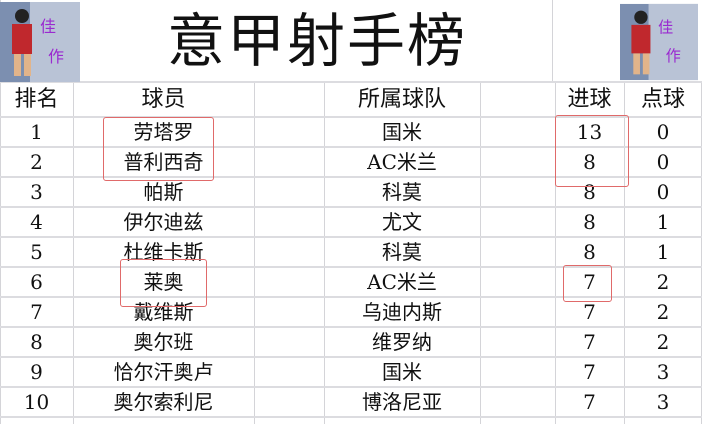 Image resolution: width=702 pixels, height=424 pixels. I want to click on cell-rank: 5, so click(36, 252).